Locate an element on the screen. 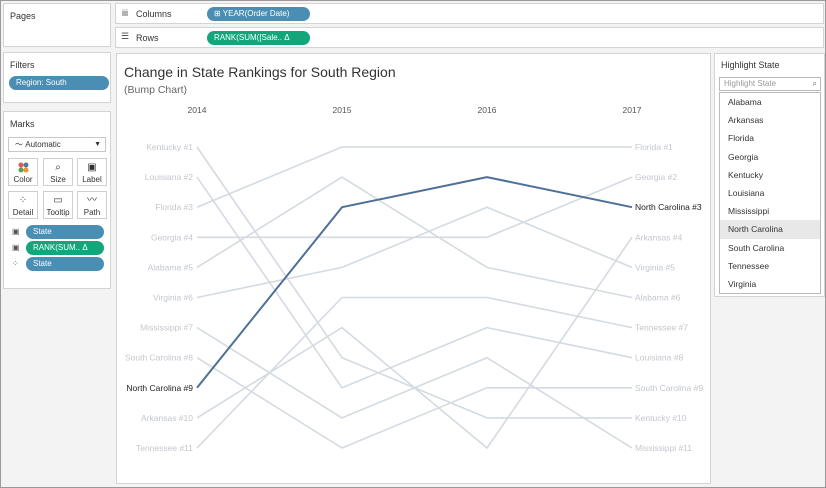  search-icon: ⌕ is located at coordinates (814, 83).